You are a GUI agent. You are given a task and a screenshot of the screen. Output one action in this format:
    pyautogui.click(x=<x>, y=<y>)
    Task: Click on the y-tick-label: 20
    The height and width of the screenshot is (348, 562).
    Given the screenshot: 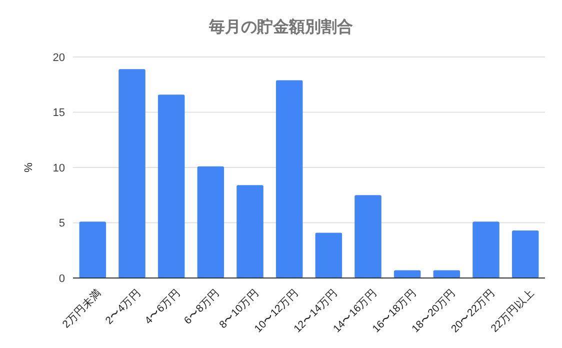 What is the action you would take?
    pyautogui.click(x=58, y=58)
    